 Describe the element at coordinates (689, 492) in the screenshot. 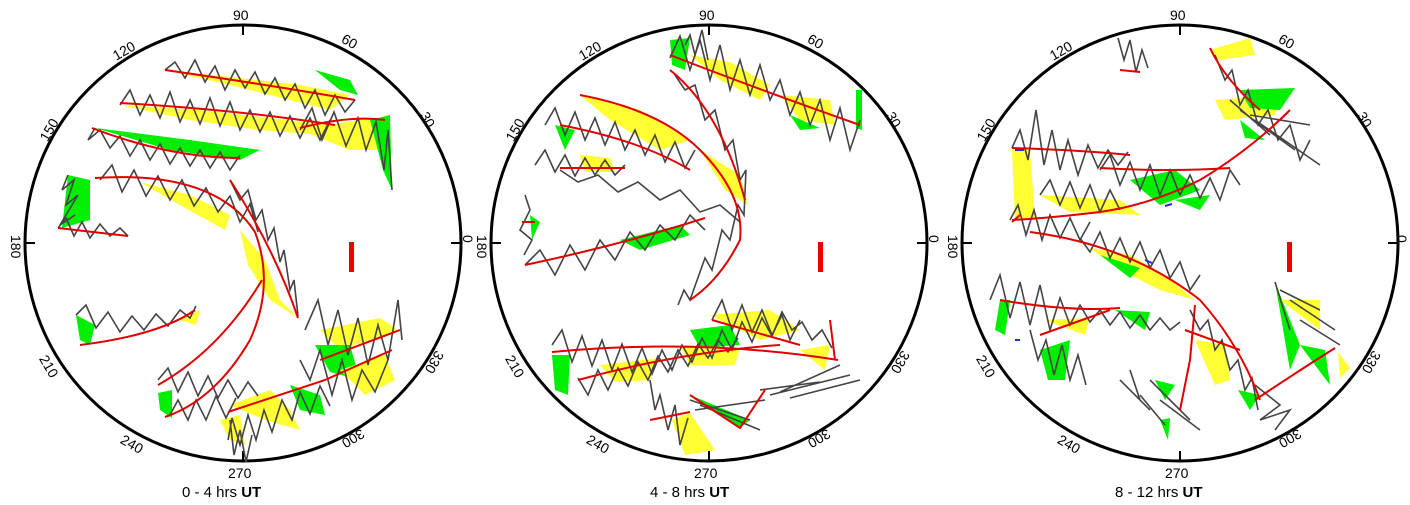

I see `panel-caption: 4 - 8 hrs UT` at that location.